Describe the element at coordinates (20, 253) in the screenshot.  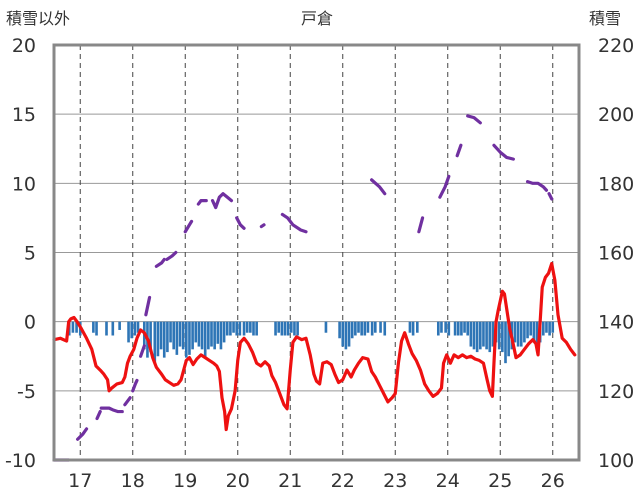
I see `left-axis-ticks: -10 -5 0 5 10 15 20` at that location.